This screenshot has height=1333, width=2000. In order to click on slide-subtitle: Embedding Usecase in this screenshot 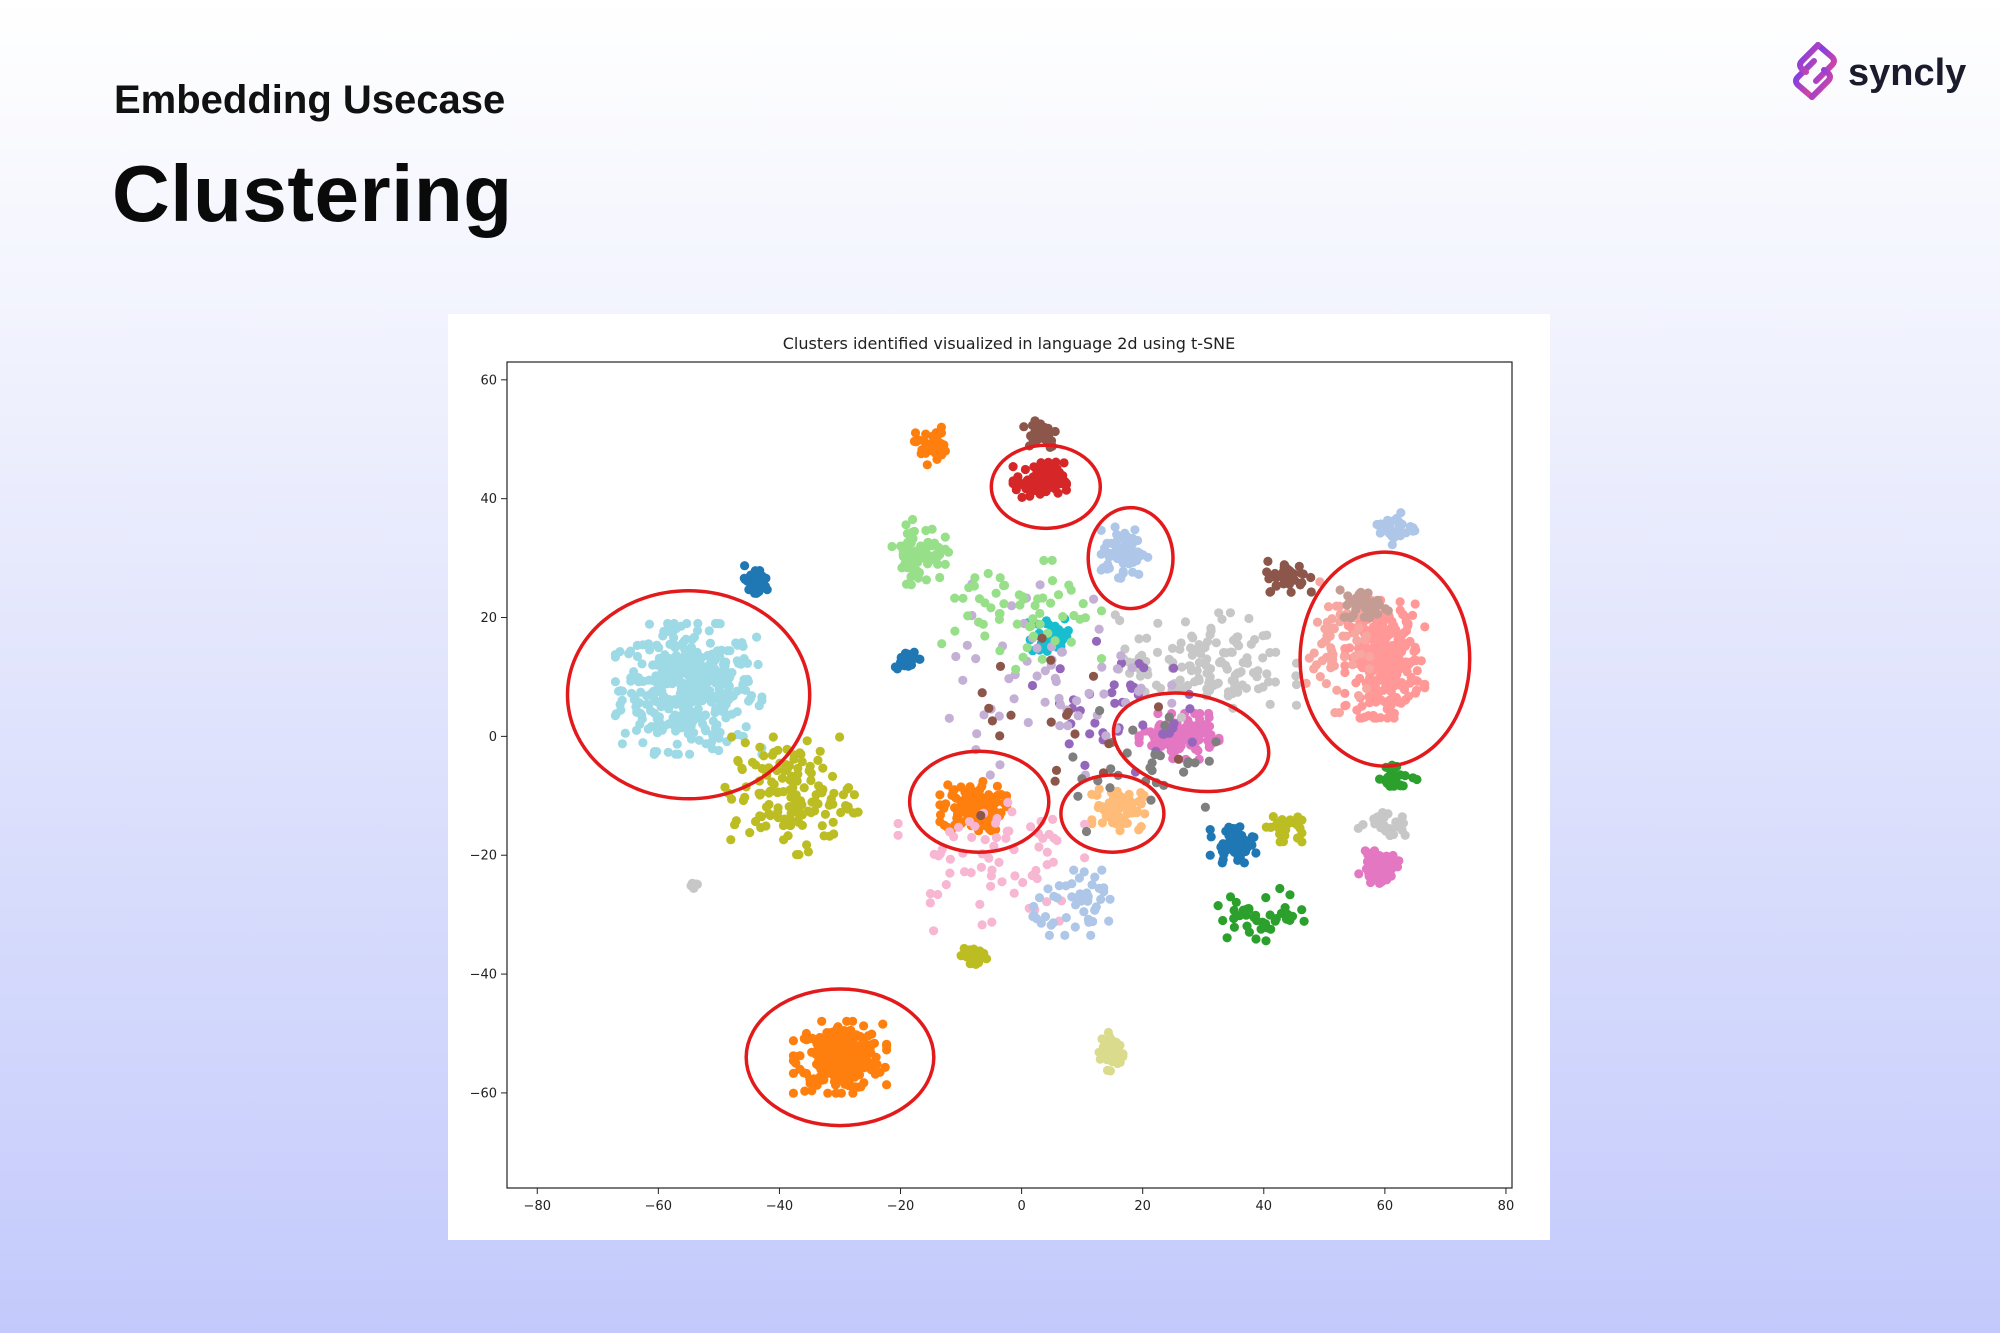, I will do `click(310, 100)`.